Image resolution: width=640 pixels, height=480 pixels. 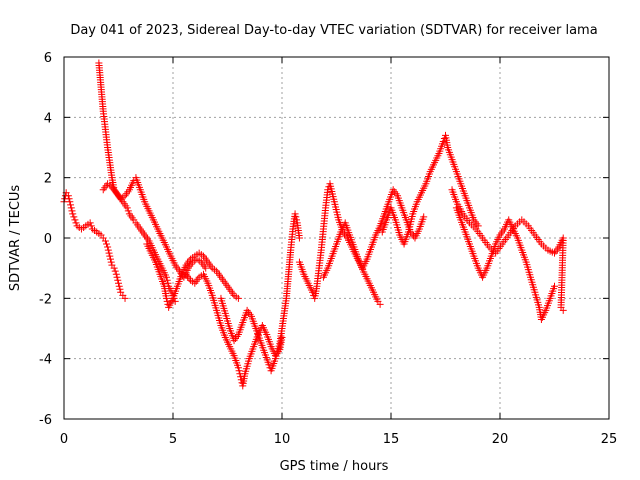 I want to click on y-tick-label: 0, so click(x=48, y=239).